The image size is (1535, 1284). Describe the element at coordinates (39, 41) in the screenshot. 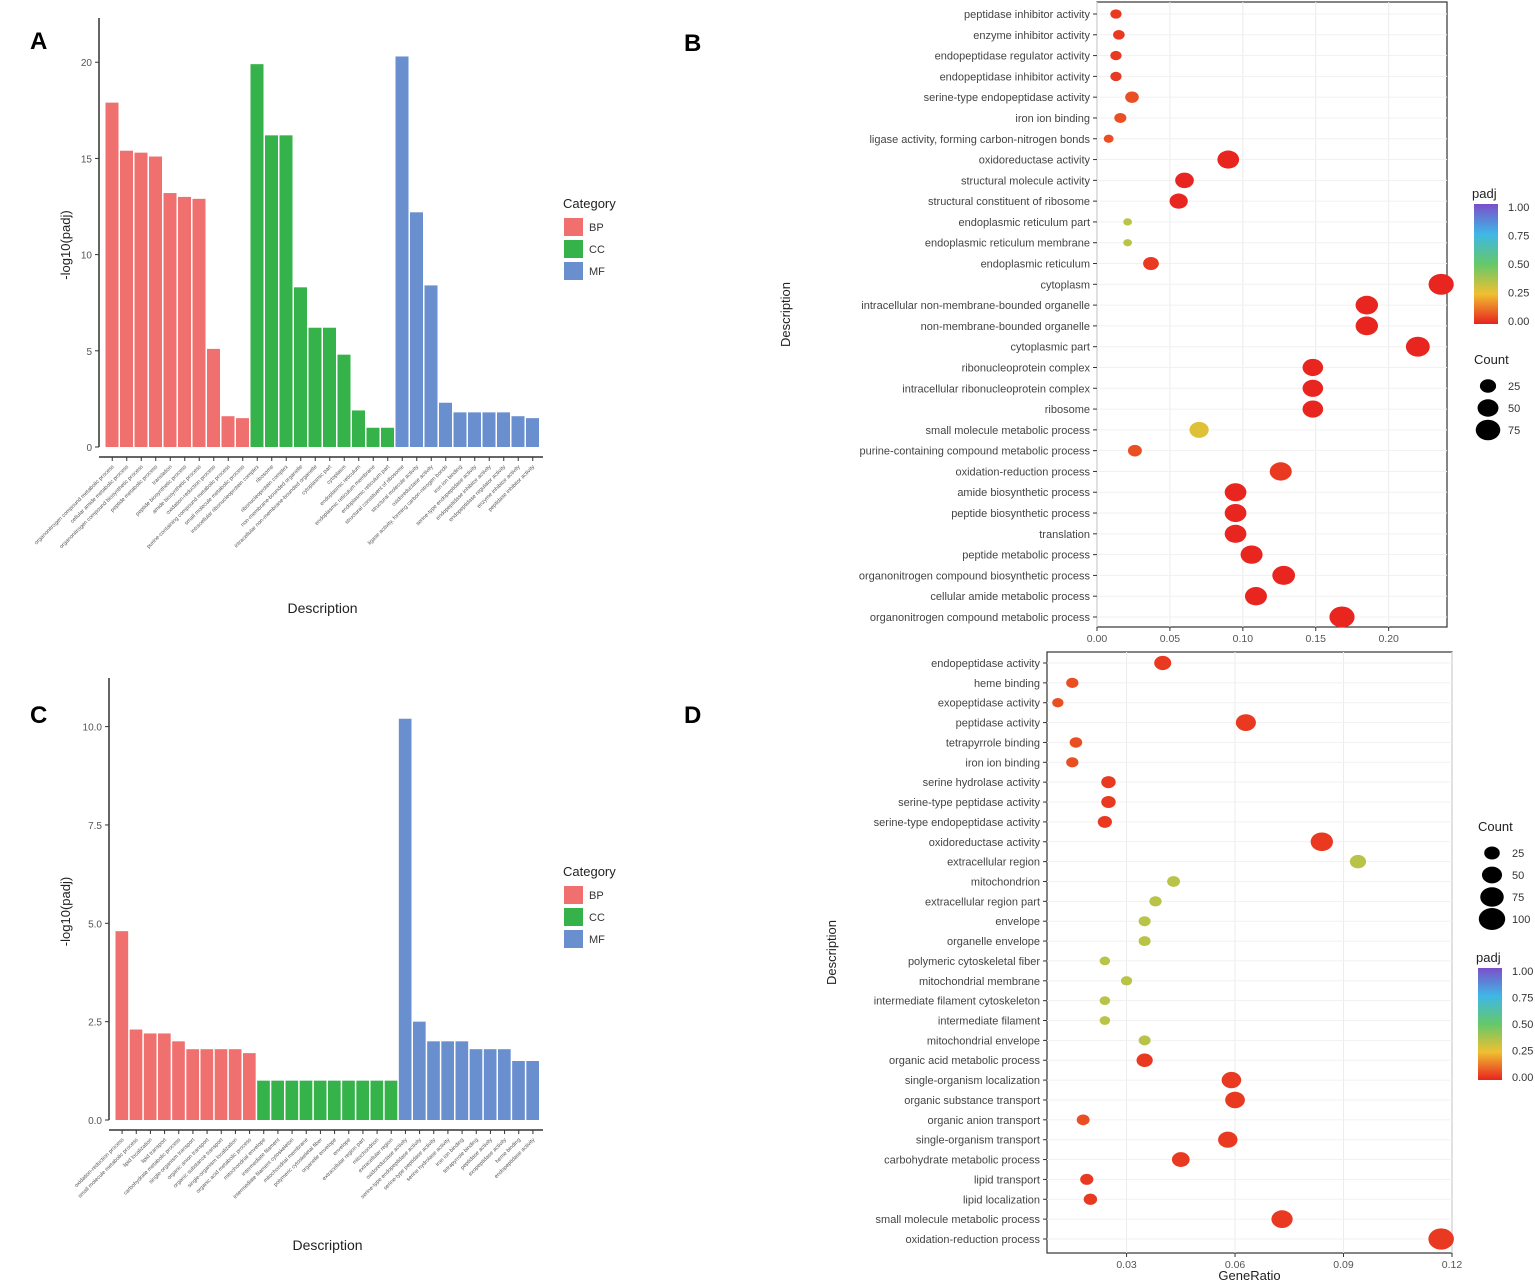

I see `panel-label-a: A` at that location.